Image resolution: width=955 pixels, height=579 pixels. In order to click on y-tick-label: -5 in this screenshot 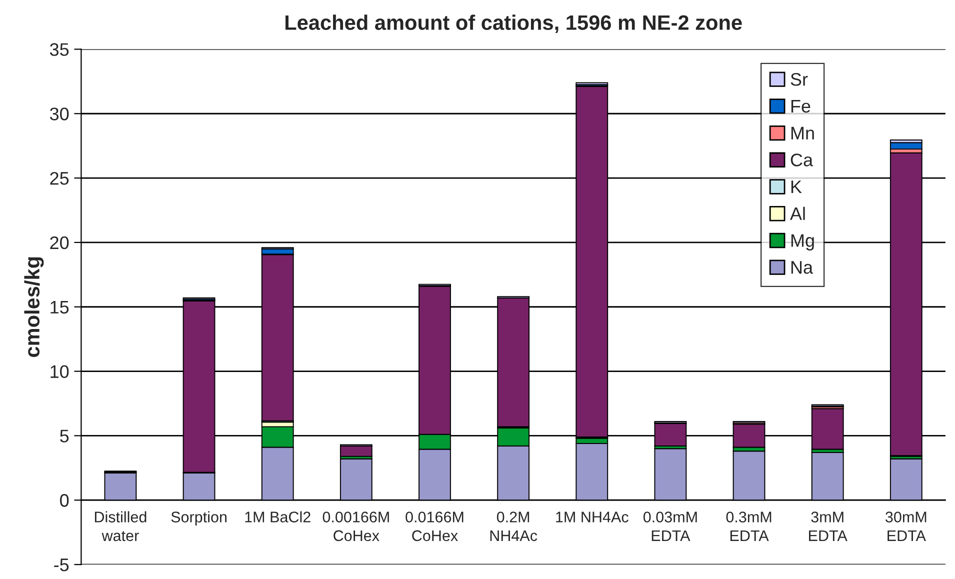, I will do `click(61, 565)`.